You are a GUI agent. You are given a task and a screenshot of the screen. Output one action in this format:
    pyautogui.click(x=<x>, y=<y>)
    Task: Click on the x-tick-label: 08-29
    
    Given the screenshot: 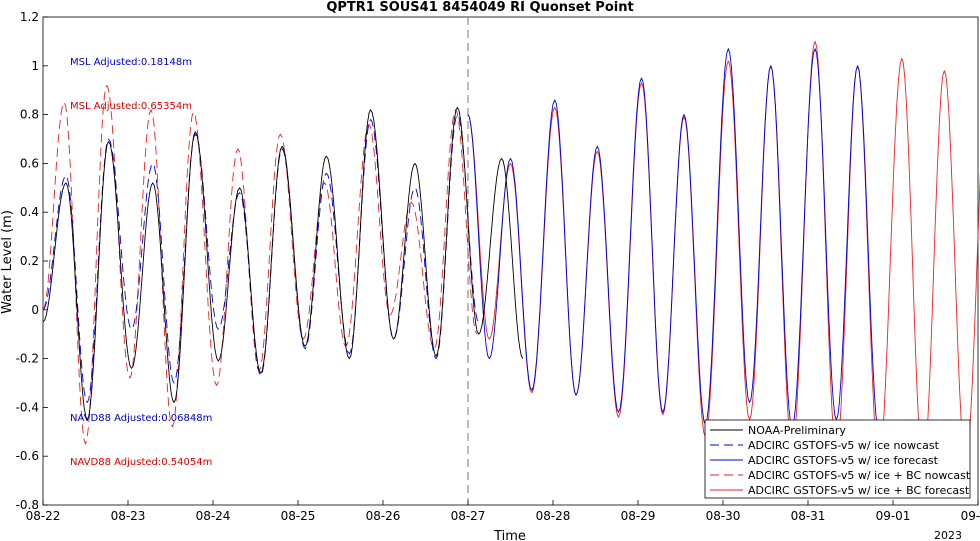 What is the action you would take?
    pyautogui.click(x=638, y=516)
    